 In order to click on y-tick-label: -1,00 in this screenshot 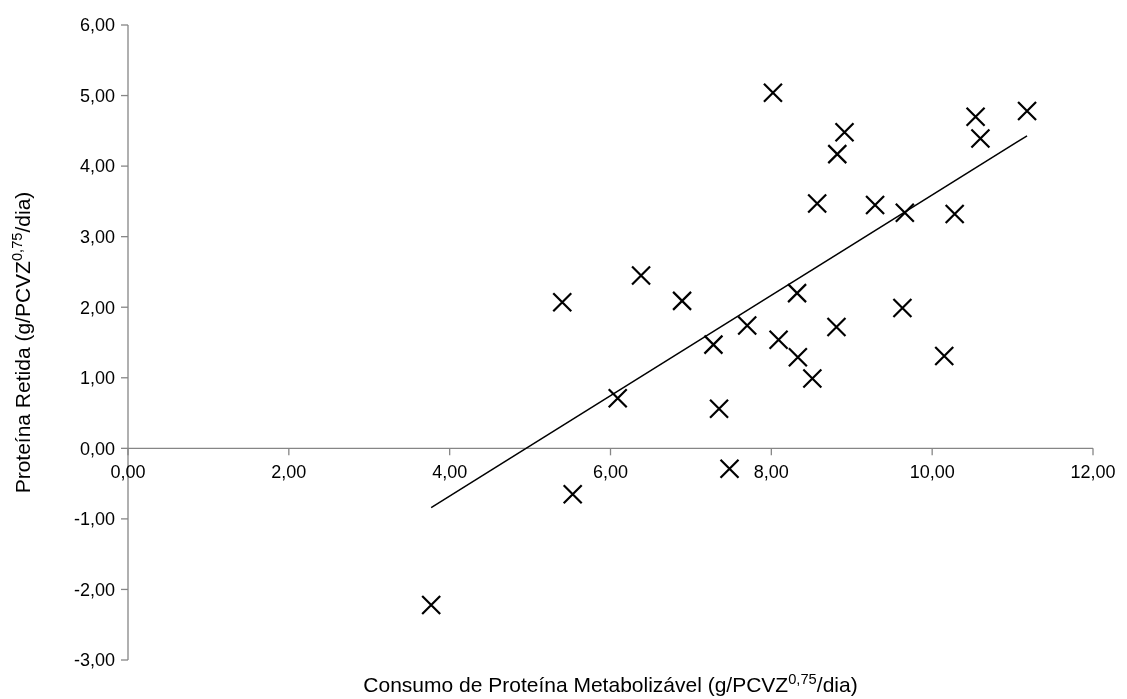, I will do `click(94, 519)`.